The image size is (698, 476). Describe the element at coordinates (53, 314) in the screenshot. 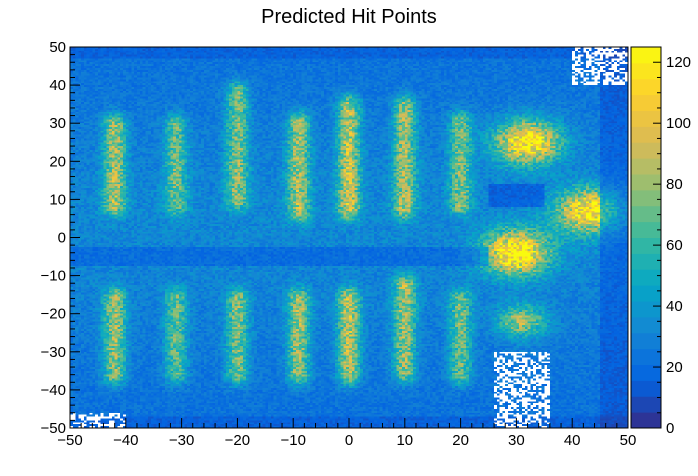

I see `y-axis-tick-label: −20` at that location.